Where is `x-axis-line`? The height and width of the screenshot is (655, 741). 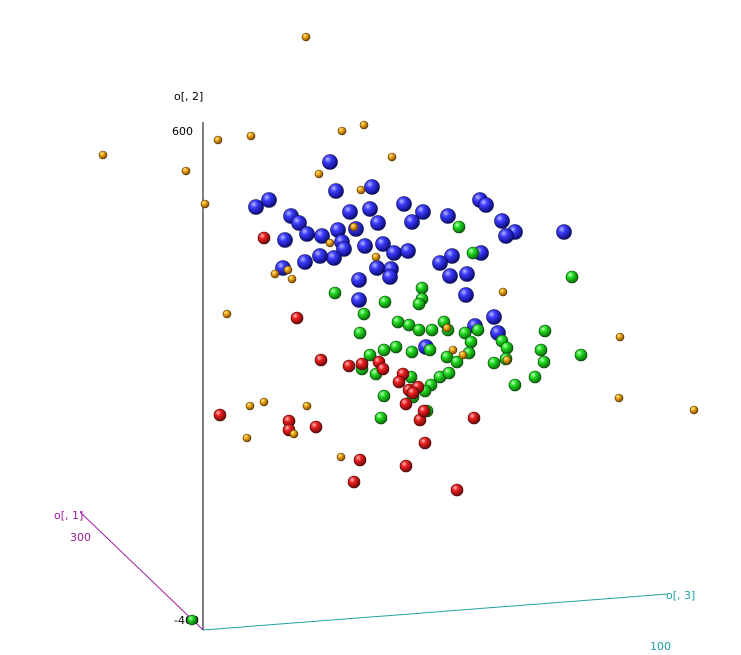
x-axis-line is located at coordinates (141, 571).